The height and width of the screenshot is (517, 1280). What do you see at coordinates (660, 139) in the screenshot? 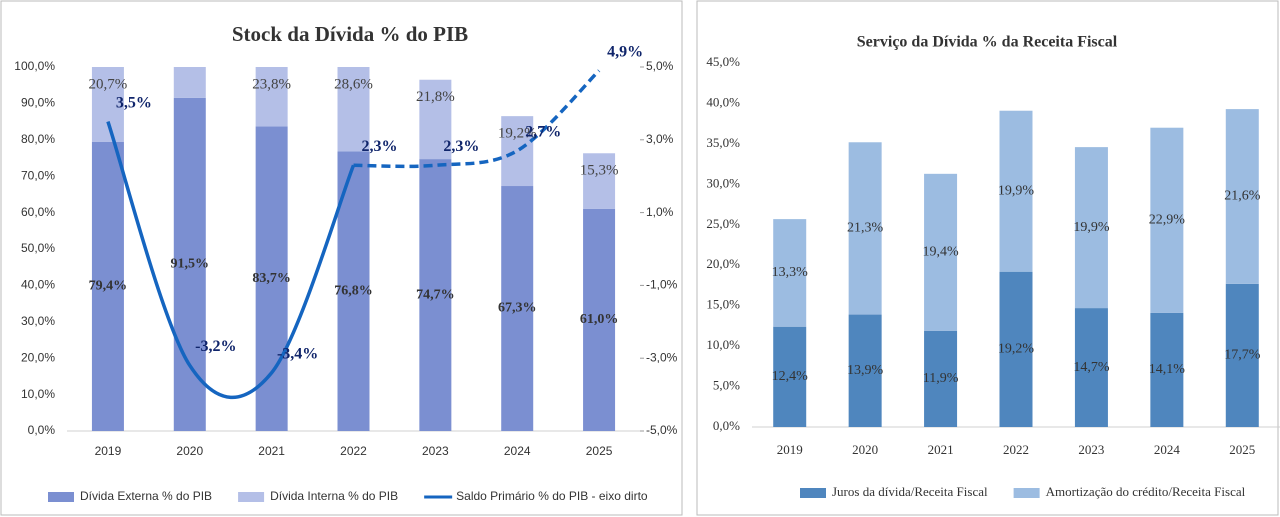
I see `y2-tick-label: 3,0%` at bounding box center [660, 139].